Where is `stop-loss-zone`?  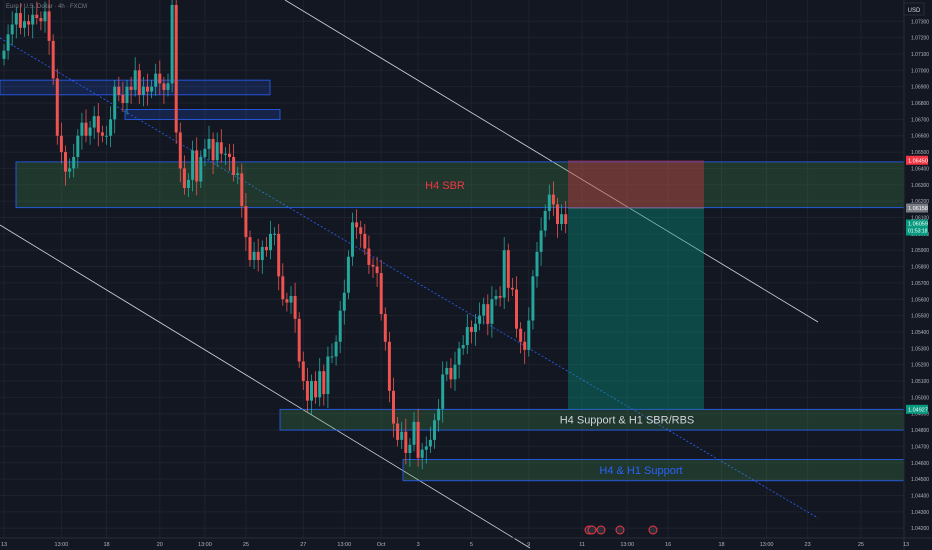 stop-loss-zone is located at coordinates (636, 184).